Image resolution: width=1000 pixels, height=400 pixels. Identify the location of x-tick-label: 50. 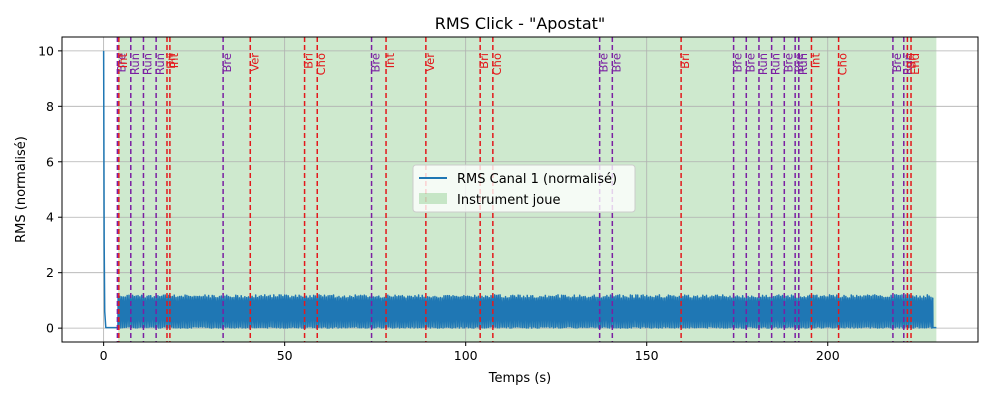
(285, 355).